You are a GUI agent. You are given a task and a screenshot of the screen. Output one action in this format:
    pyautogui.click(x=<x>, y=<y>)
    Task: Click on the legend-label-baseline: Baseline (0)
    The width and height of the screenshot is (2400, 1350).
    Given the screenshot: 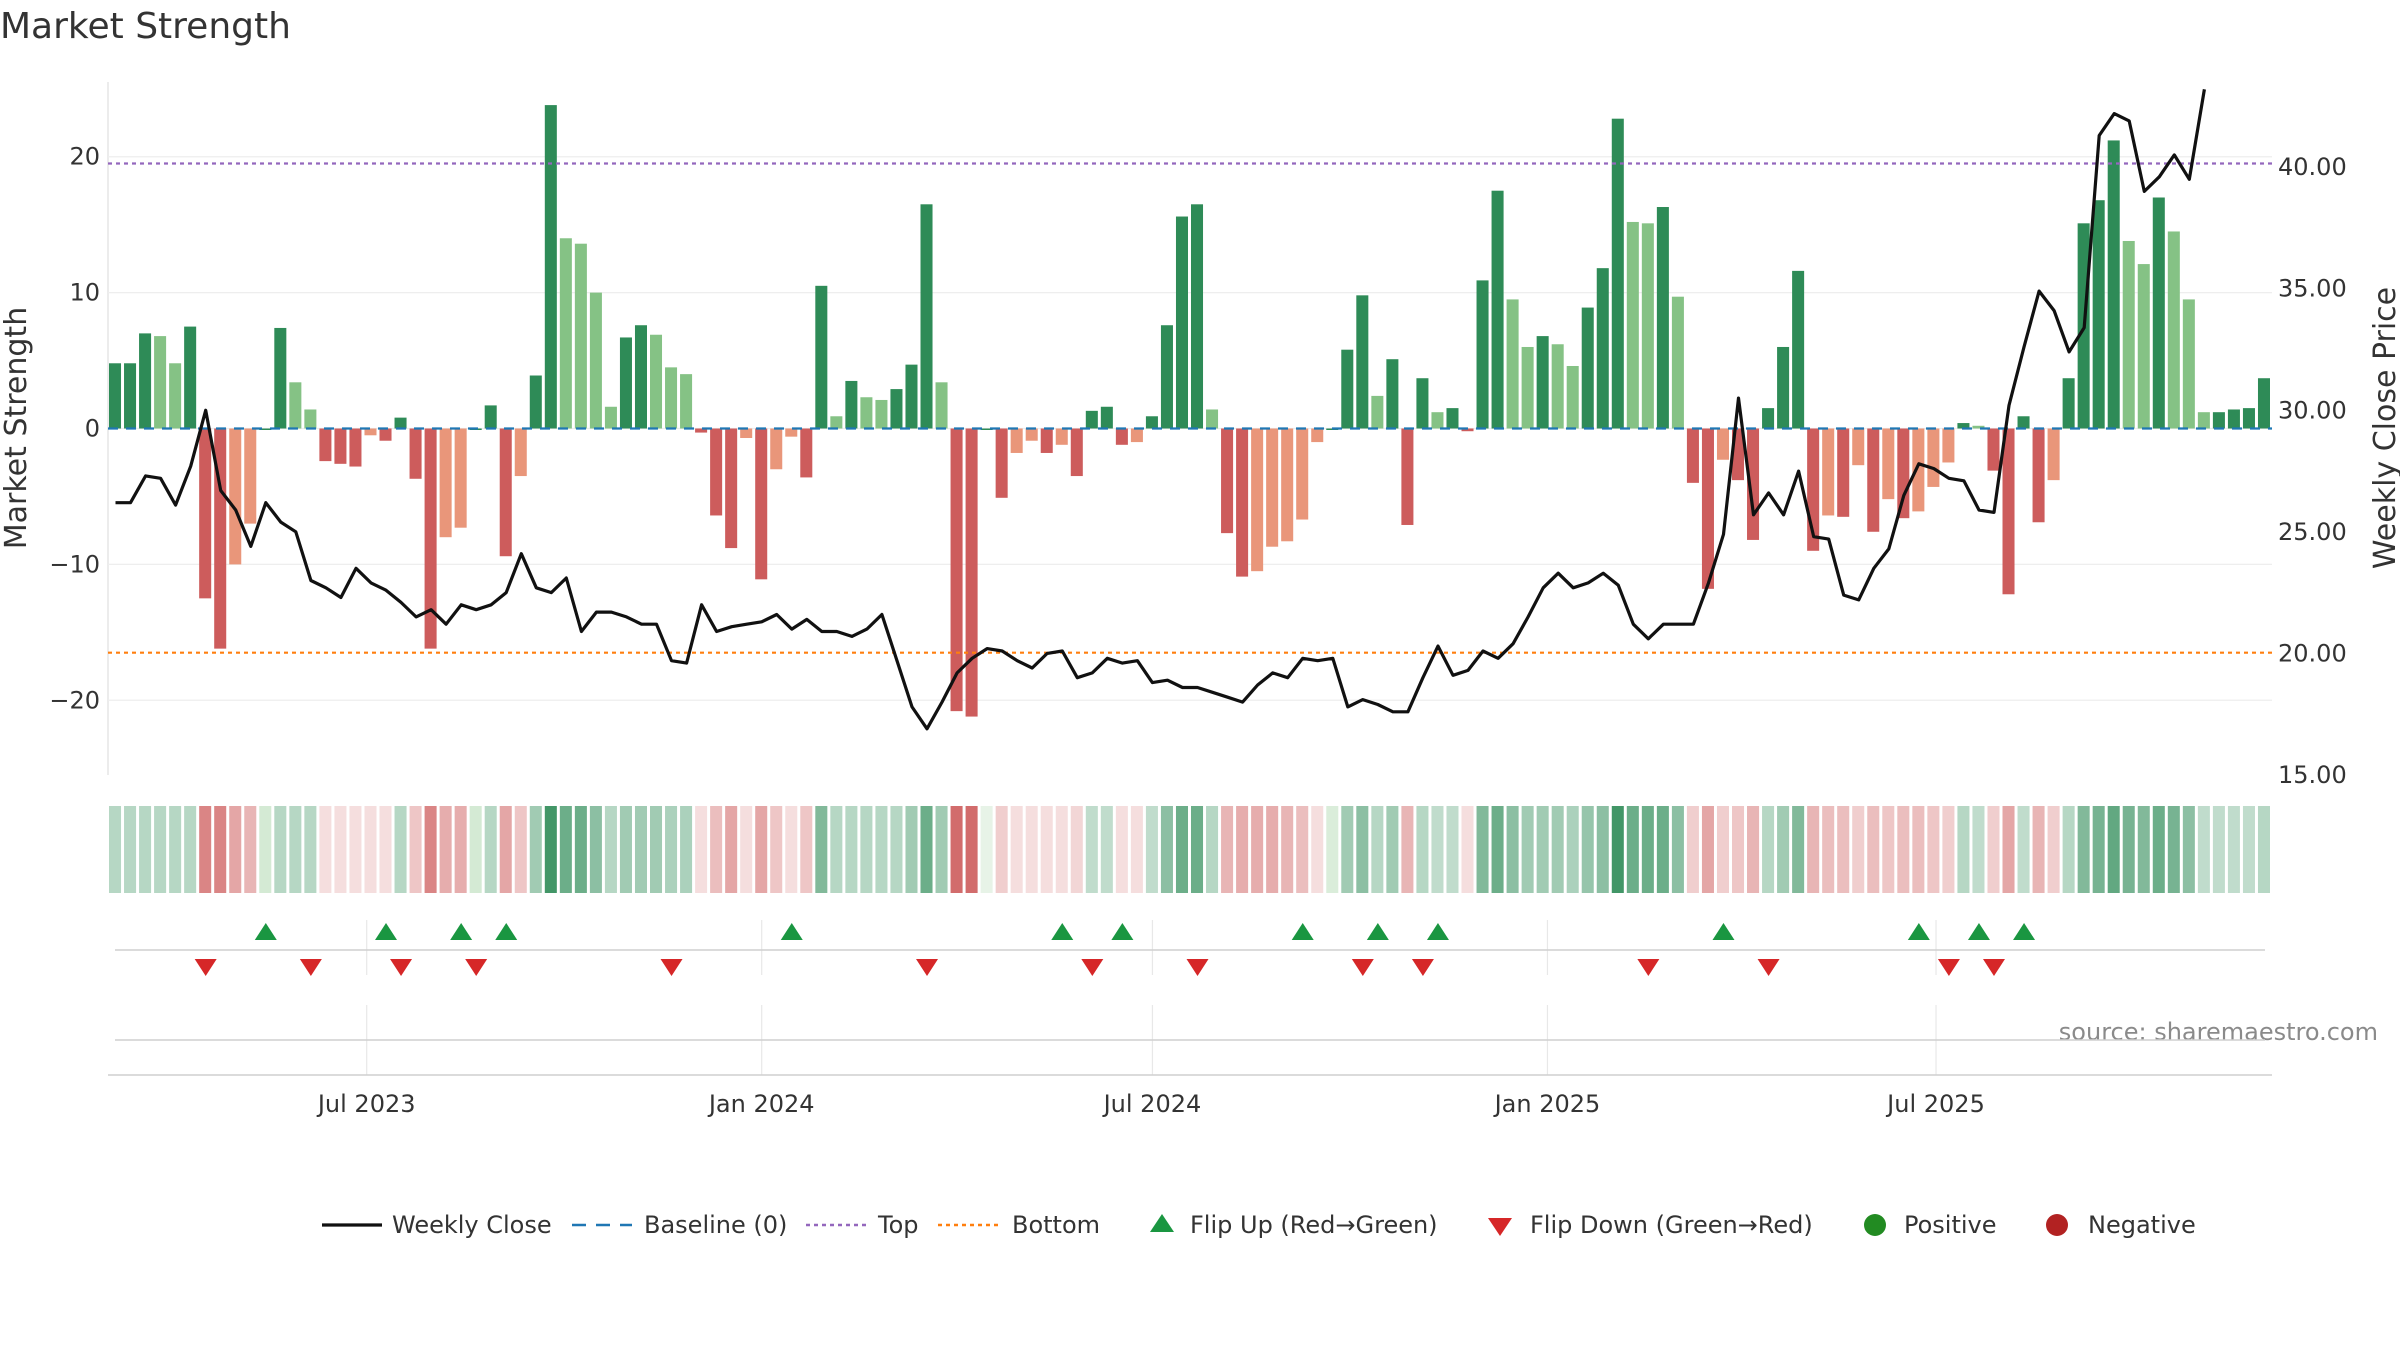 What is the action you would take?
    pyautogui.click(x=715, y=1225)
    